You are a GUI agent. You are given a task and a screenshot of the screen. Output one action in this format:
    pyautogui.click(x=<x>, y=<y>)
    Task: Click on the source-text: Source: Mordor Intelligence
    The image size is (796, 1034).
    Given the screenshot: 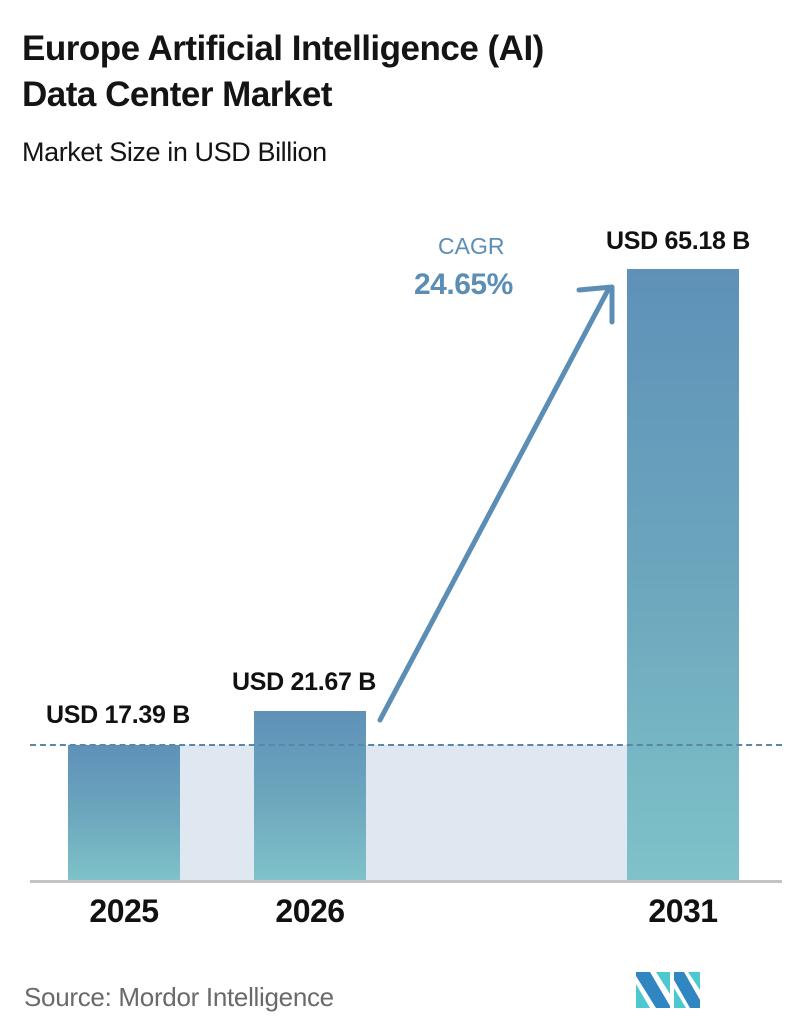 What is the action you would take?
    pyautogui.click(x=179, y=997)
    